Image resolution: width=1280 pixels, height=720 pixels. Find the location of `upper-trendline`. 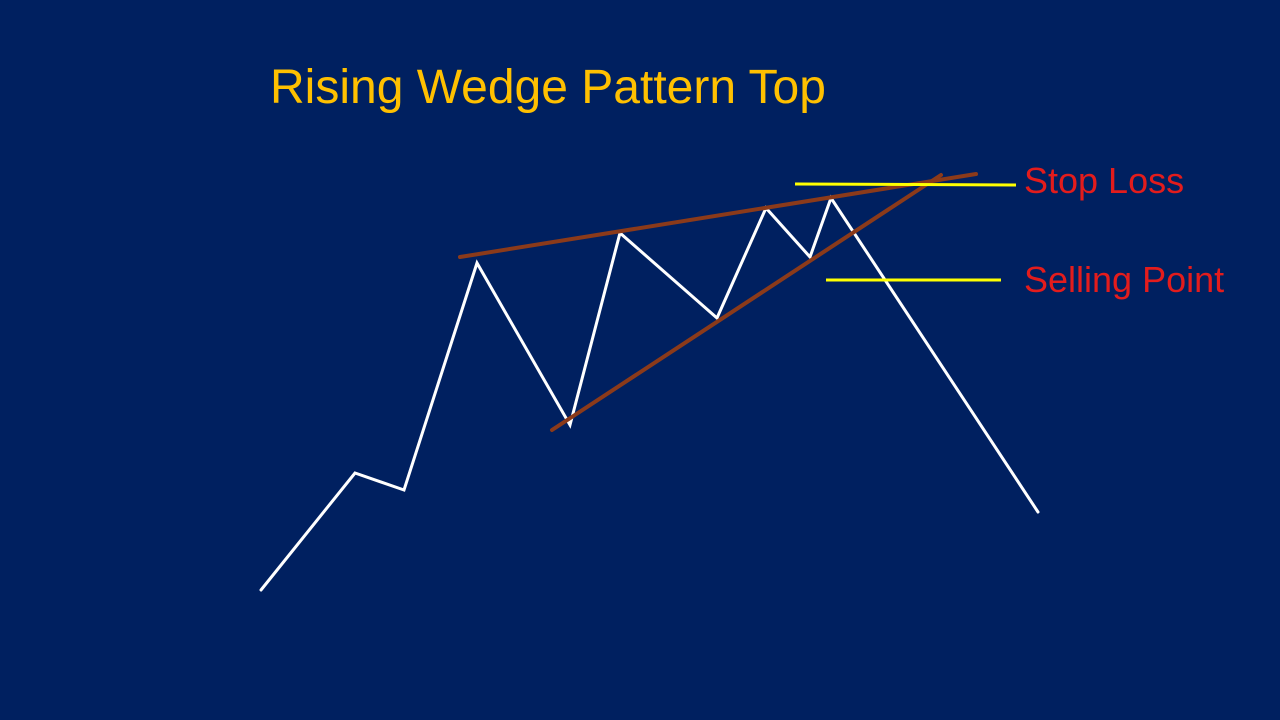

upper-trendline is located at coordinates (718, 215).